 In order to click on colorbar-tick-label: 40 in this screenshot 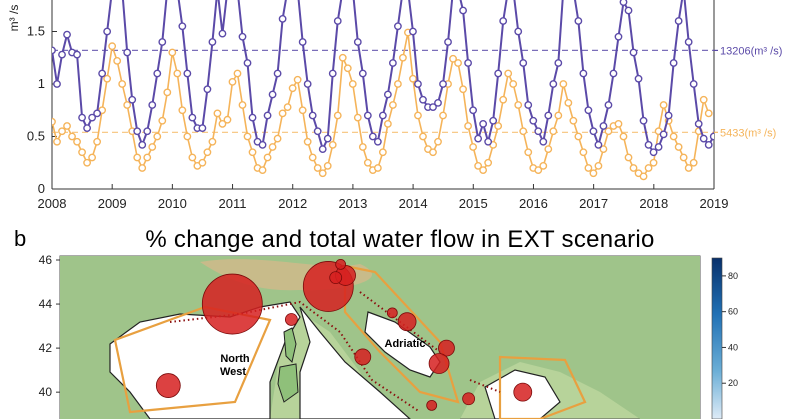, I will do `click(733, 347)`.